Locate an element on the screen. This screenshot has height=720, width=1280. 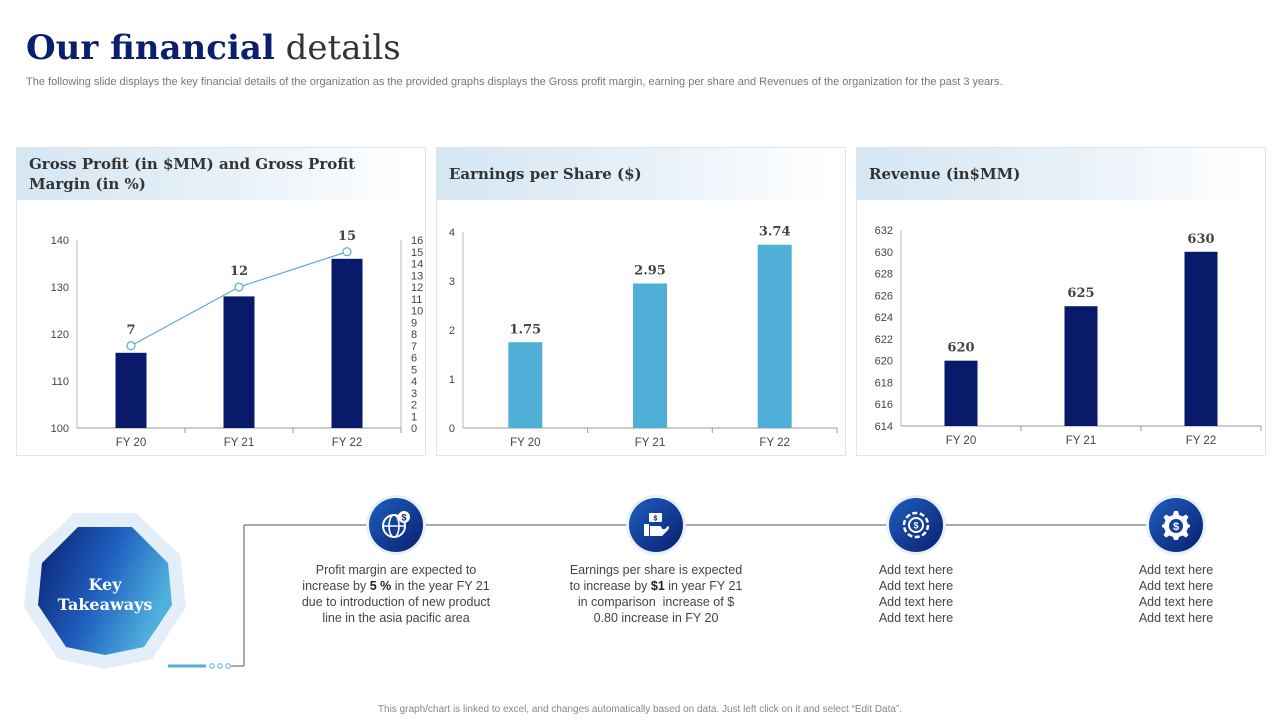
eps-y-tick-label: 3 is located at coordinates (452, 282).